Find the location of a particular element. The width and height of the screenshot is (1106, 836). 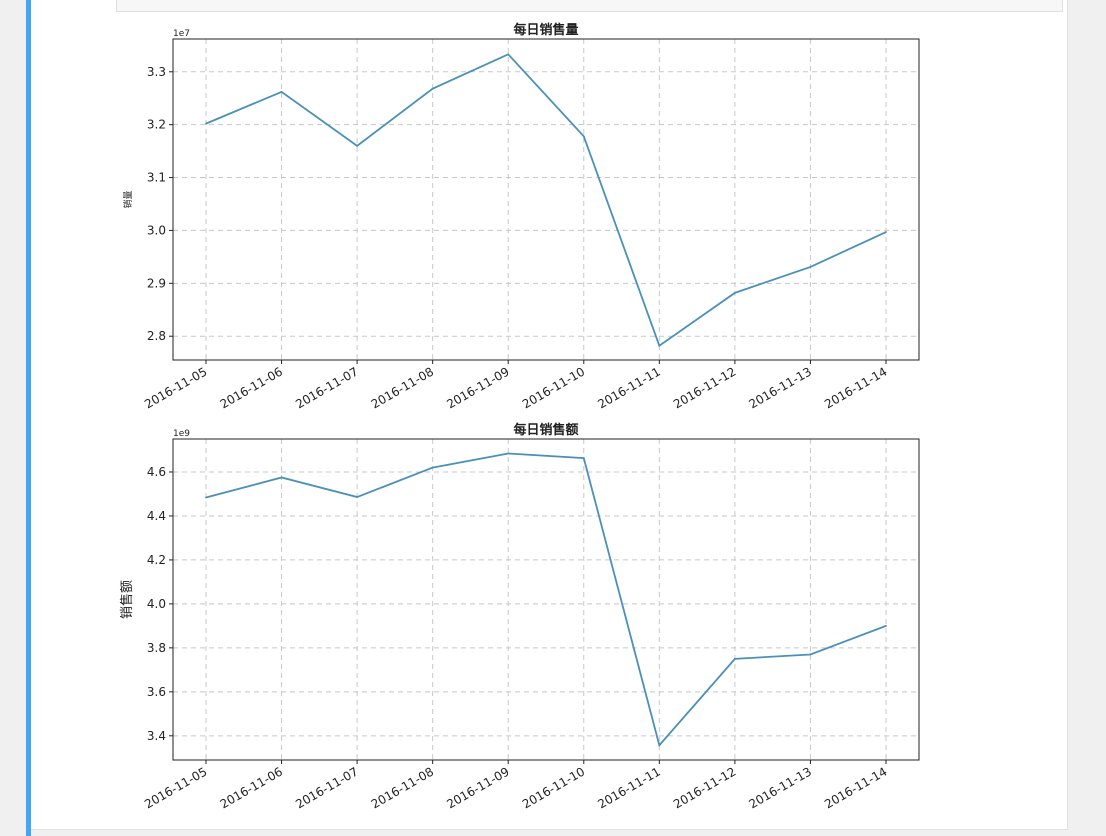

y-tick-label: 3.8 is located at coordinates (156, 648).